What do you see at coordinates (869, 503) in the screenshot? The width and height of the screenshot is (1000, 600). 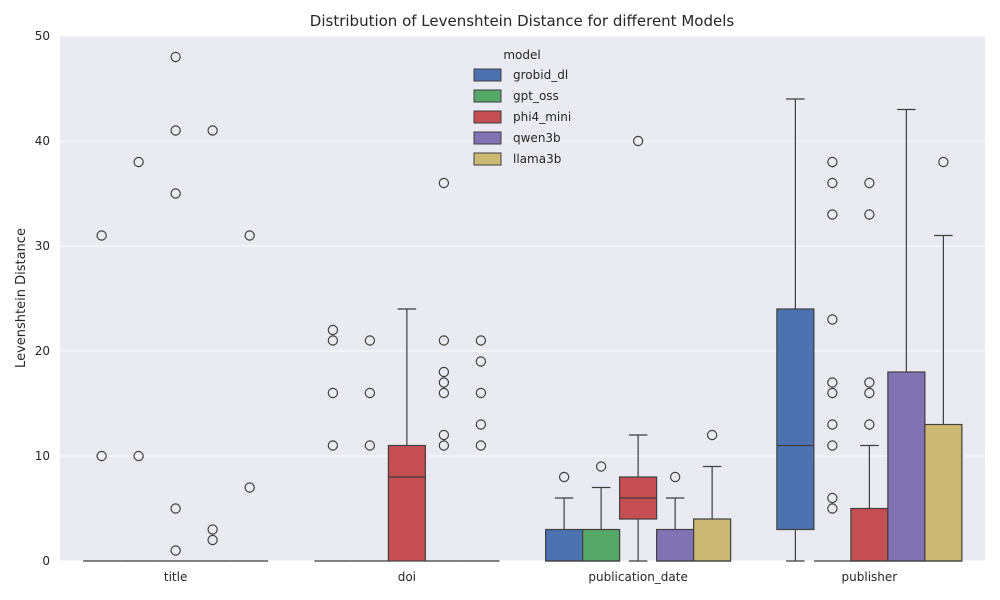 I see `box-phi4_mini-publisher` at bounding box center [869, 503].